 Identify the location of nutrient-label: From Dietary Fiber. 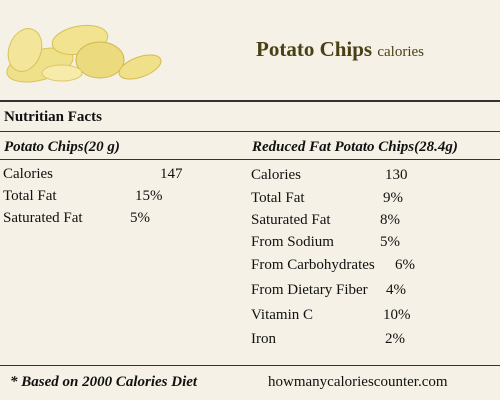
(309, 290).